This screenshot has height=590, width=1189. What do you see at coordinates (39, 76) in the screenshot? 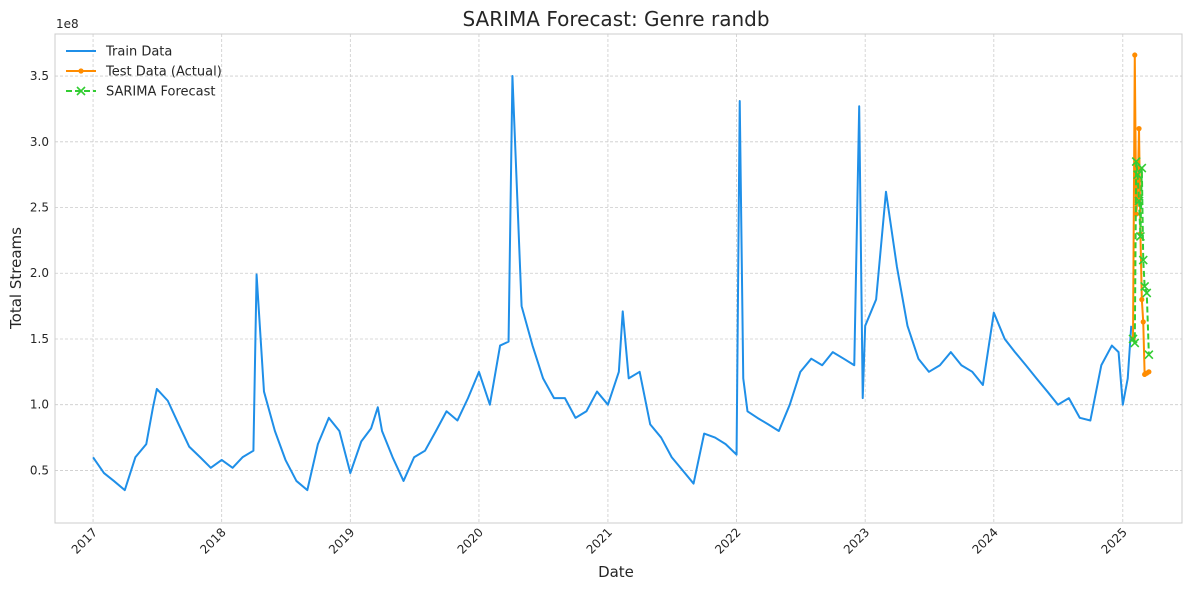
I see `y-tick-label: 3.5` at bounding box center [39, 76].